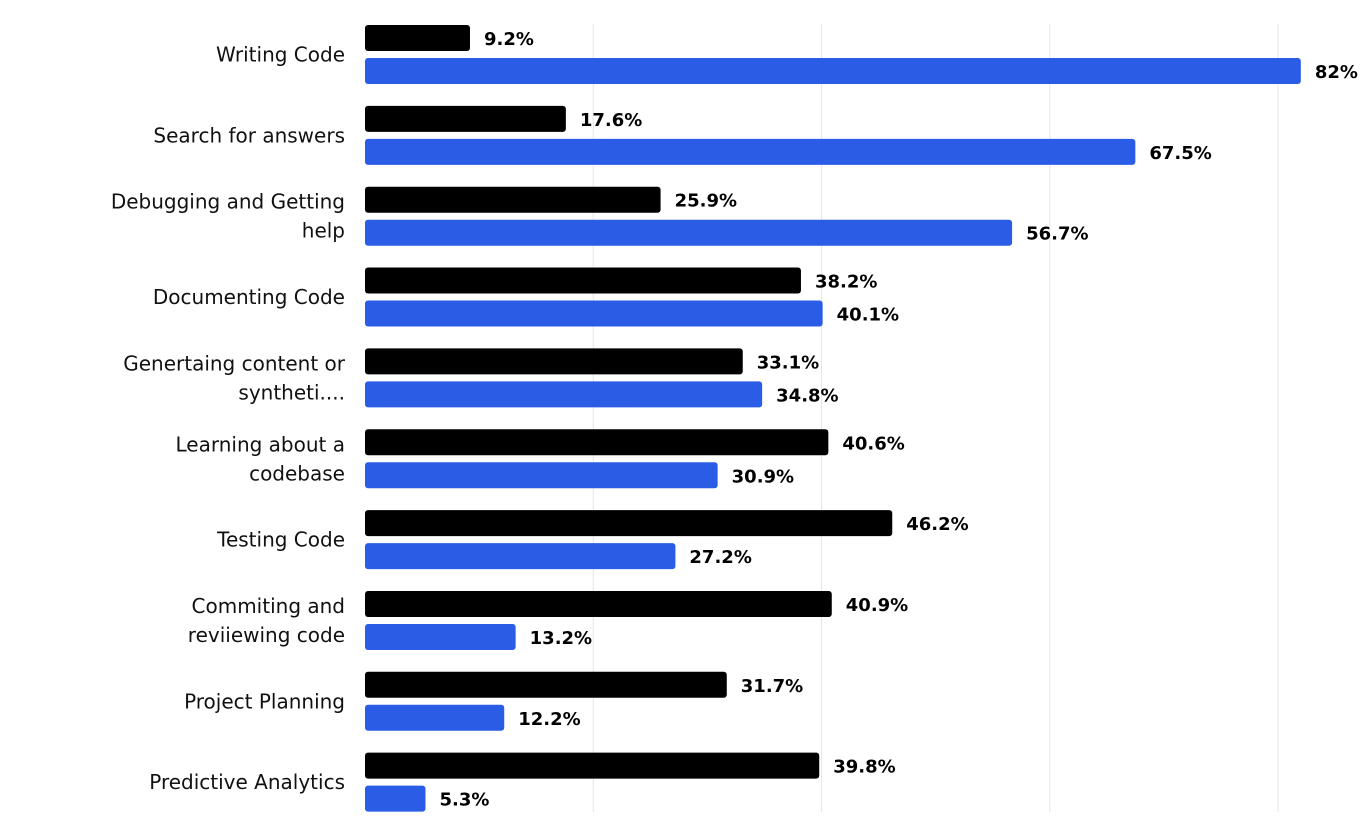 This screenshot has width=1368, height=836. Describe the element at coordinates (1180, 153) in the screenshot. I see `data-label: 67.5%` at that location.